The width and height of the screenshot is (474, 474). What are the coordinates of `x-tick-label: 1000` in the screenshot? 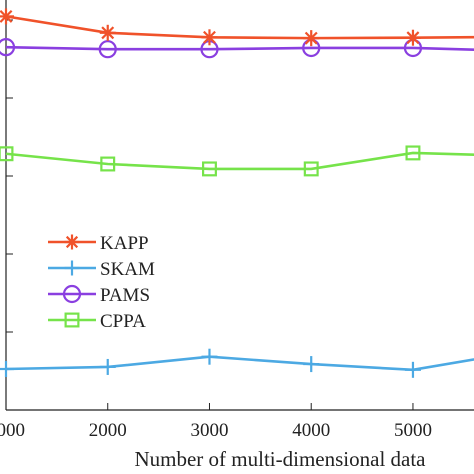 It's located at (12, 430).